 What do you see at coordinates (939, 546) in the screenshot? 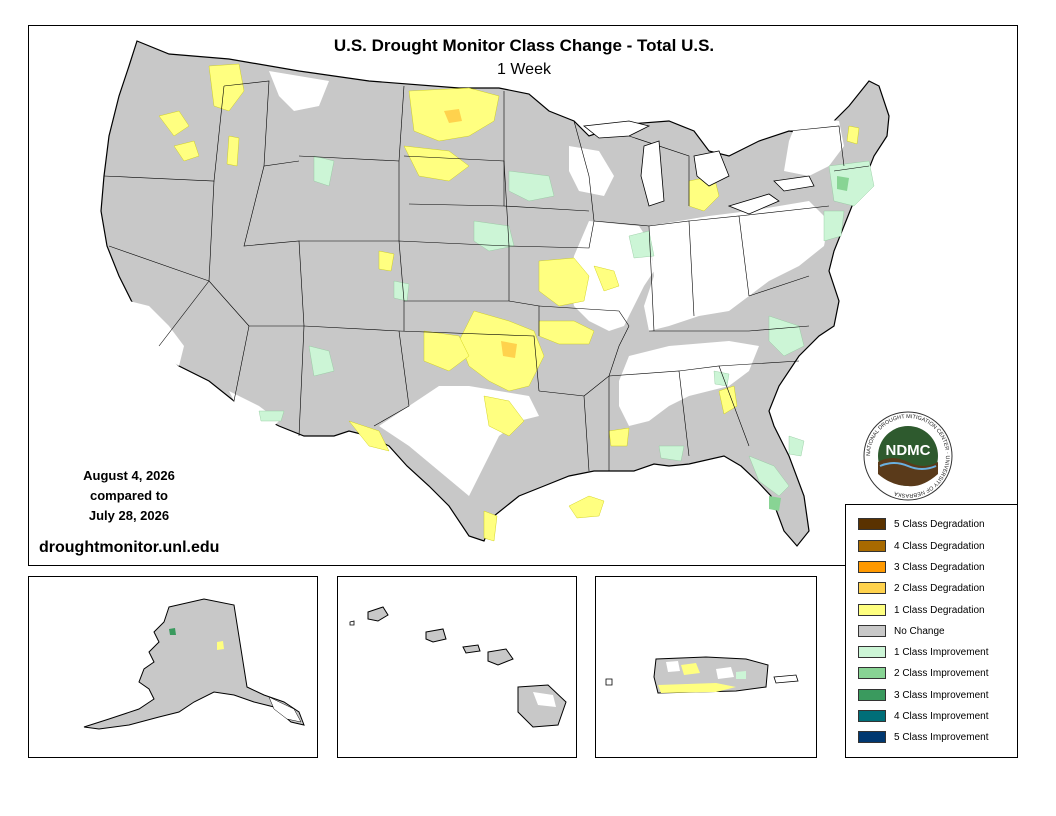
I see `legend-label: 4 Class Degradation` at bounding box center [939, 546].